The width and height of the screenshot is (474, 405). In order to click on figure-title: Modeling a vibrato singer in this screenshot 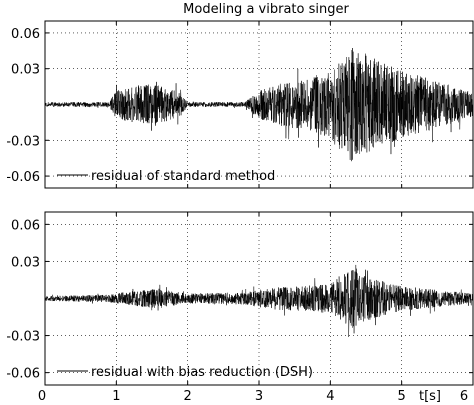, I will do `click(266, 9)`.